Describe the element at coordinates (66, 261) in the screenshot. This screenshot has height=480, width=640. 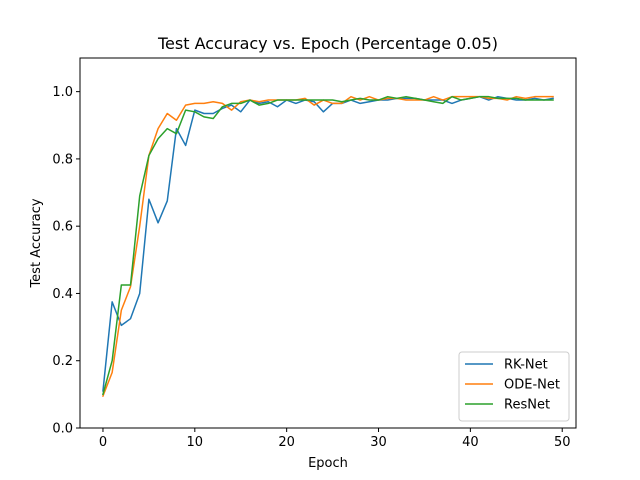
I see `y-axis-ticks: 0.0 0.2 0.4 0.6 0.8 1.0` at that location.